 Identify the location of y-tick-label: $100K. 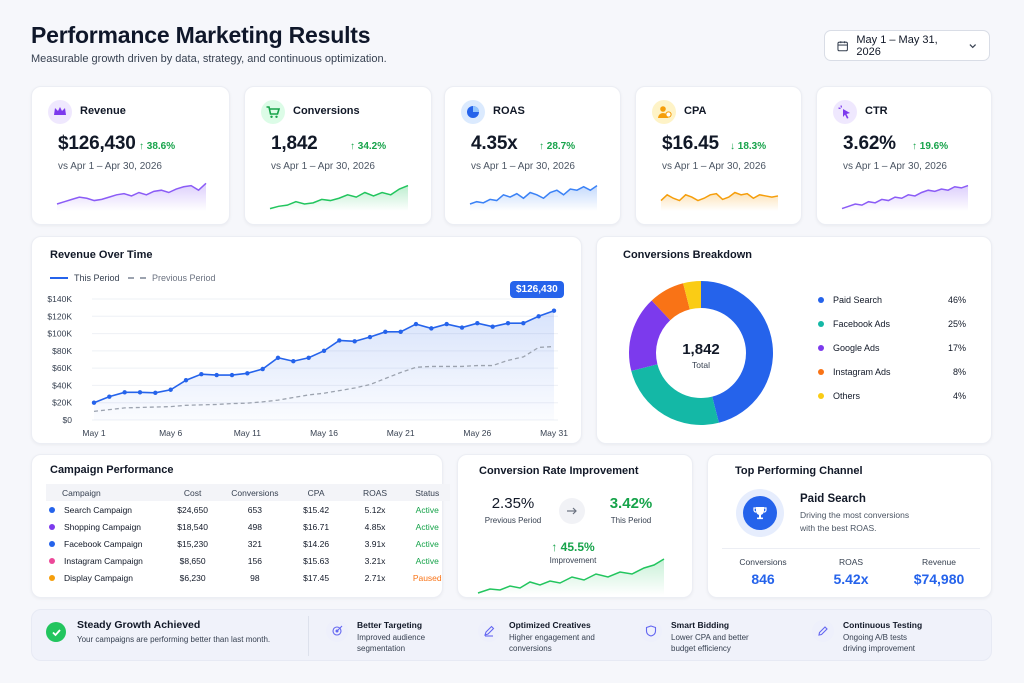
(59, 334).